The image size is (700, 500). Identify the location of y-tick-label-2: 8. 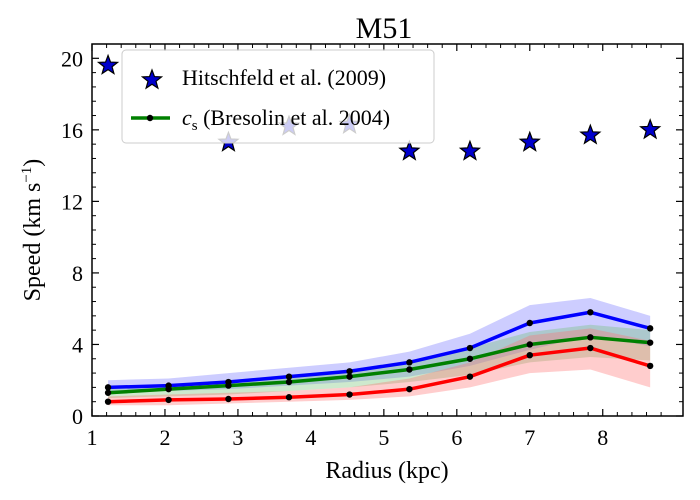
(77, 273).